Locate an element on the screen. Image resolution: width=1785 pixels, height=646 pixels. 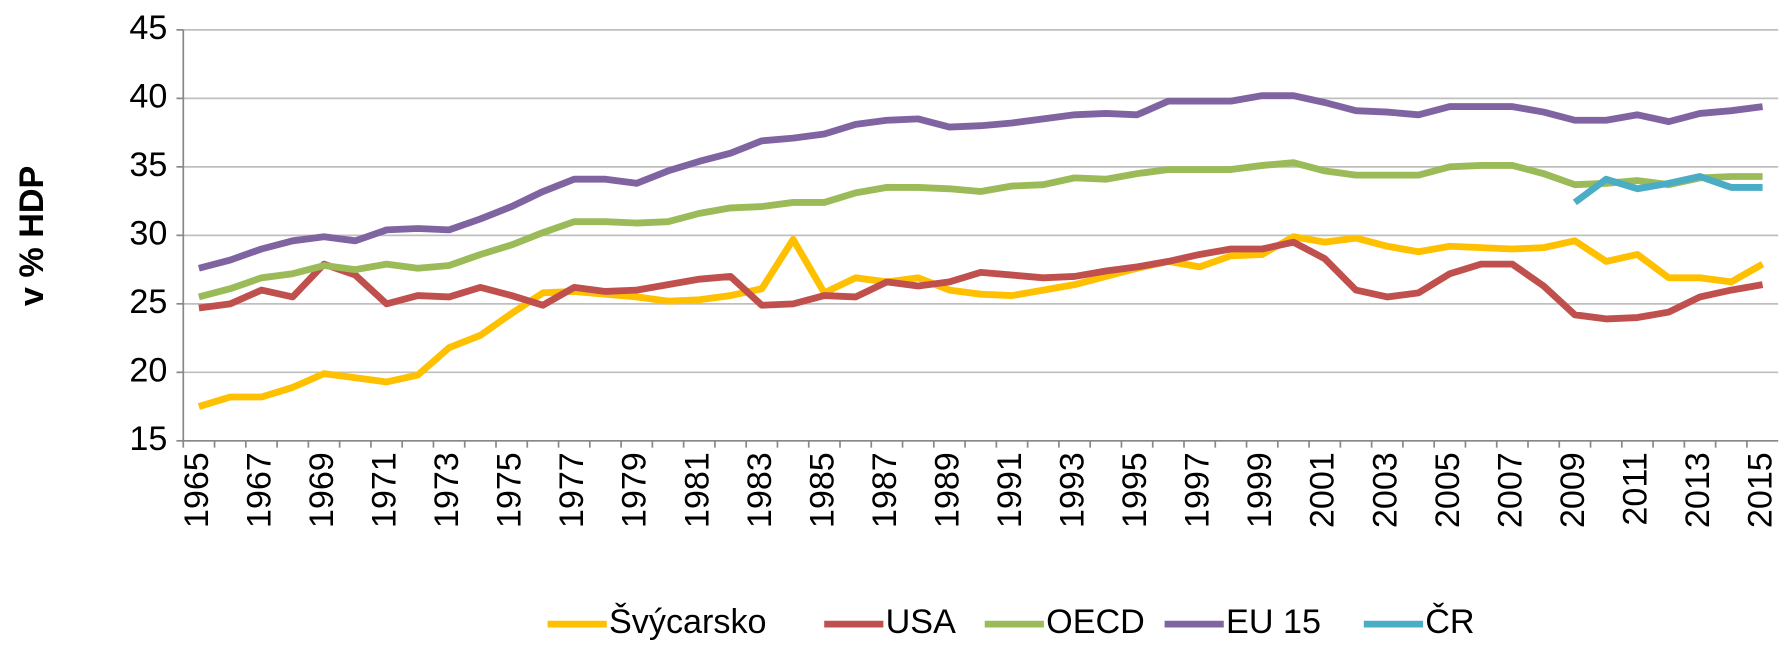
x-tick-label: 2001 is located at coordinates (1323, 490).